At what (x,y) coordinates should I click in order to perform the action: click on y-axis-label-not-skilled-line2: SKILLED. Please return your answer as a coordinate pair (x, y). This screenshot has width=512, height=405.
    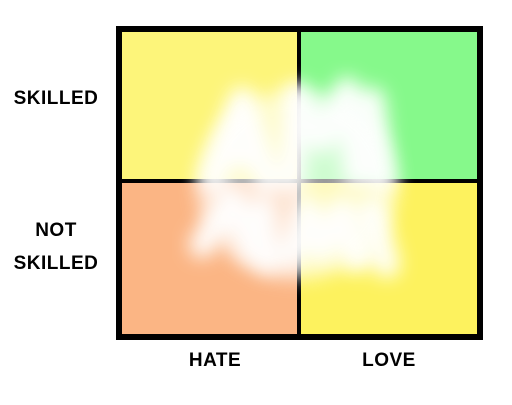
    Looking at the image, I should click on (56, 263).